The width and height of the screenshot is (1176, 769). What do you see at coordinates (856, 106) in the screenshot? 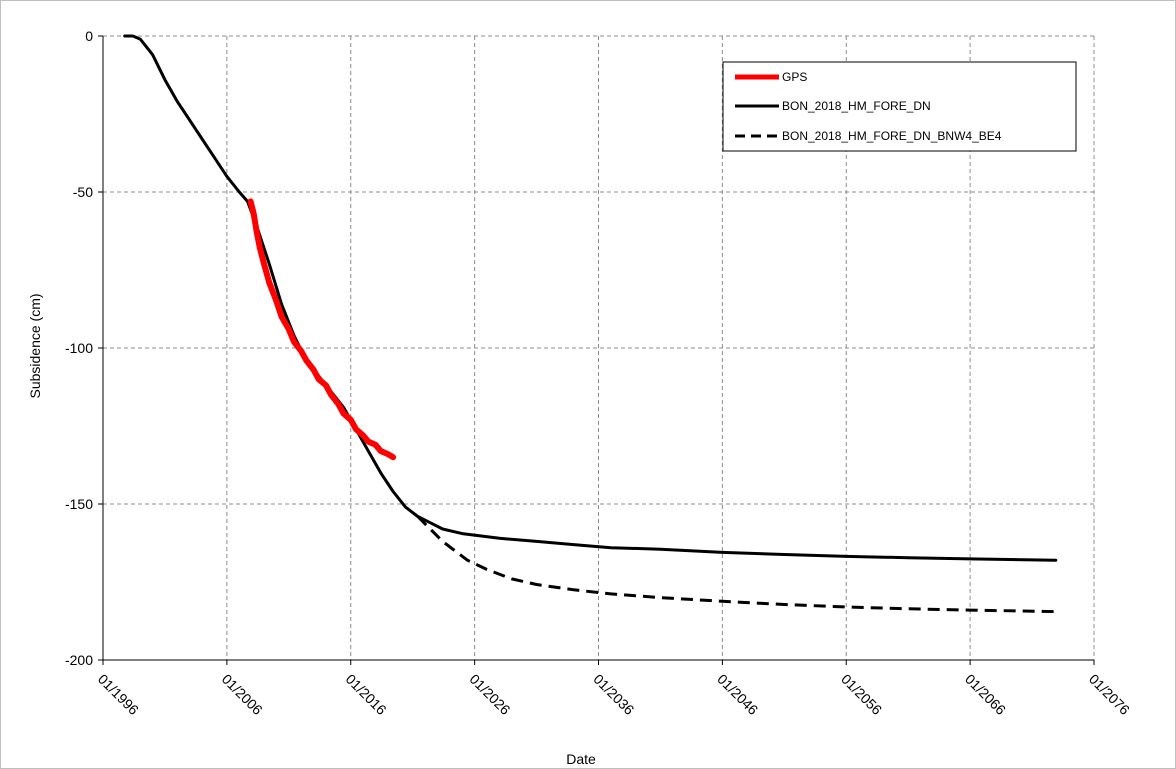
I see `legend-label-fore-dn: BON_2018_HM_FORE_DN` at bounding box center [856, 106].